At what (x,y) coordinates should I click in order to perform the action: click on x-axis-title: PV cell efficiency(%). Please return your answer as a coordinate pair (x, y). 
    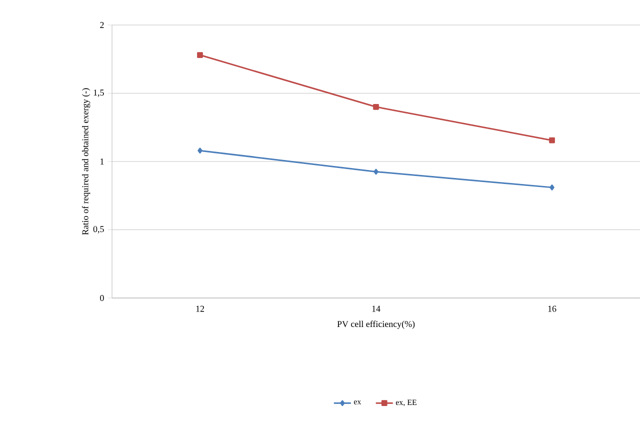
    Looking at the image, I should click on (376, 324).